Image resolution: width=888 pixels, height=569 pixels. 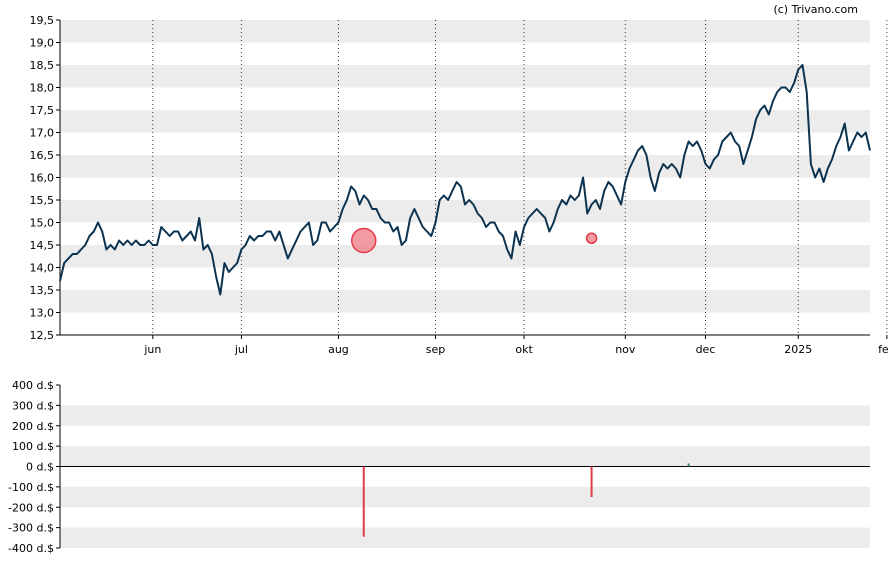 I want to click on y-tick-label: -300 d.$, so click(x=31, y=528).